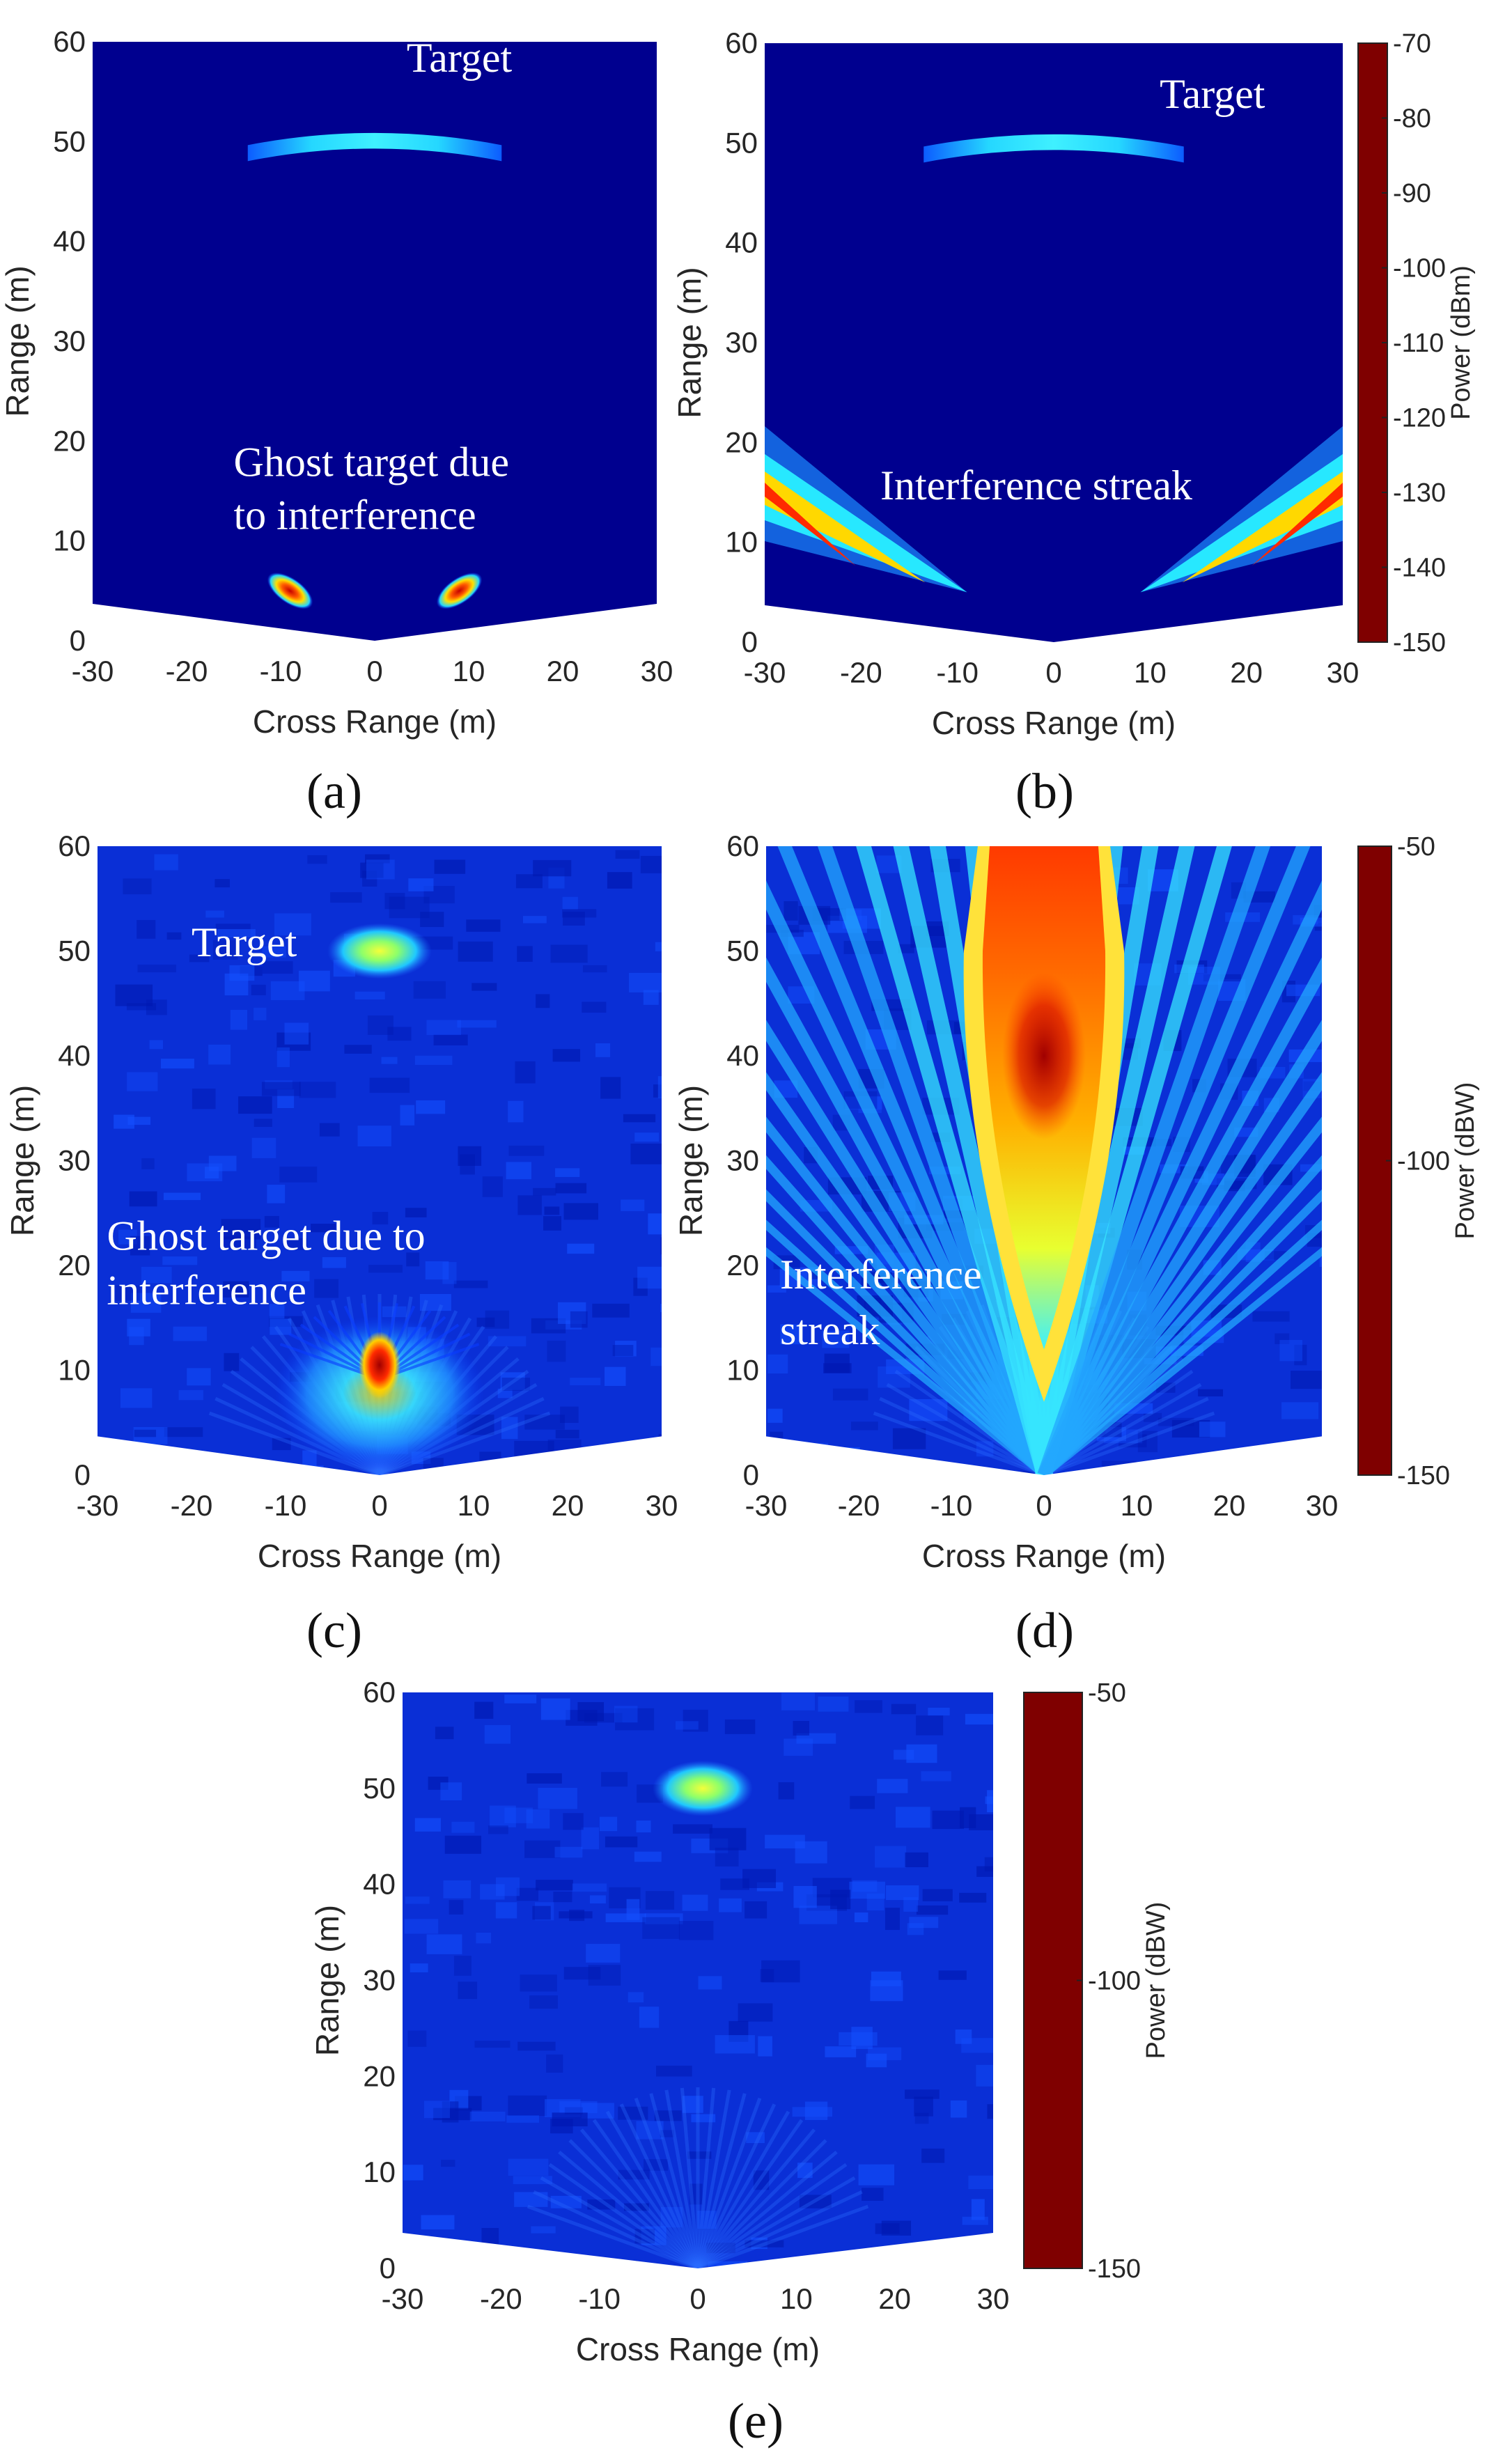  I want to click on panel-caption: (a), so click(334, 791).